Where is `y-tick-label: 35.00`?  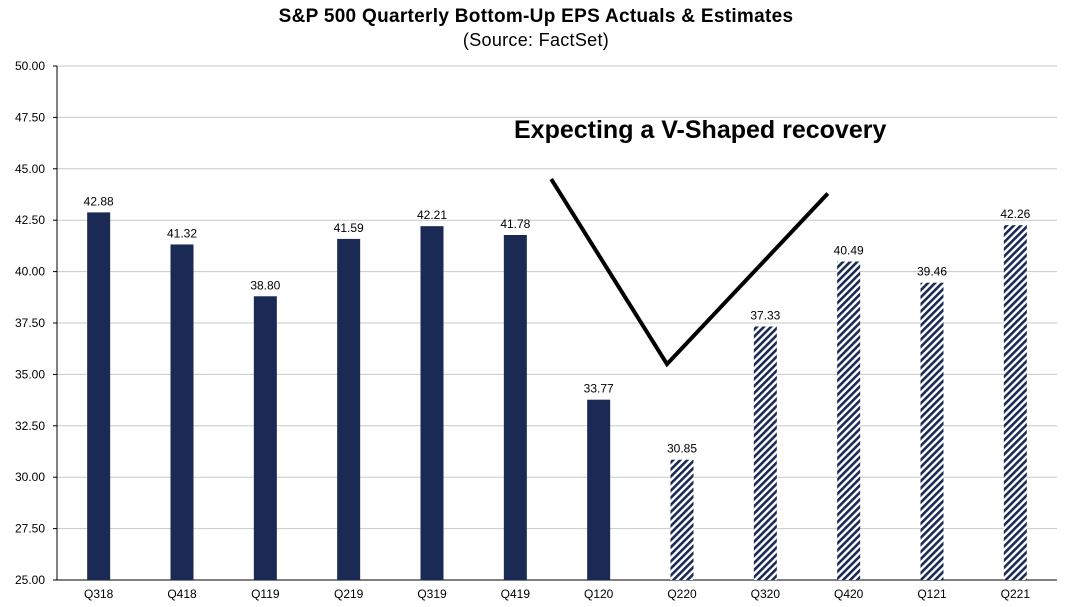 y-tick-label: 35.00 is located at coordinates (30, 374).